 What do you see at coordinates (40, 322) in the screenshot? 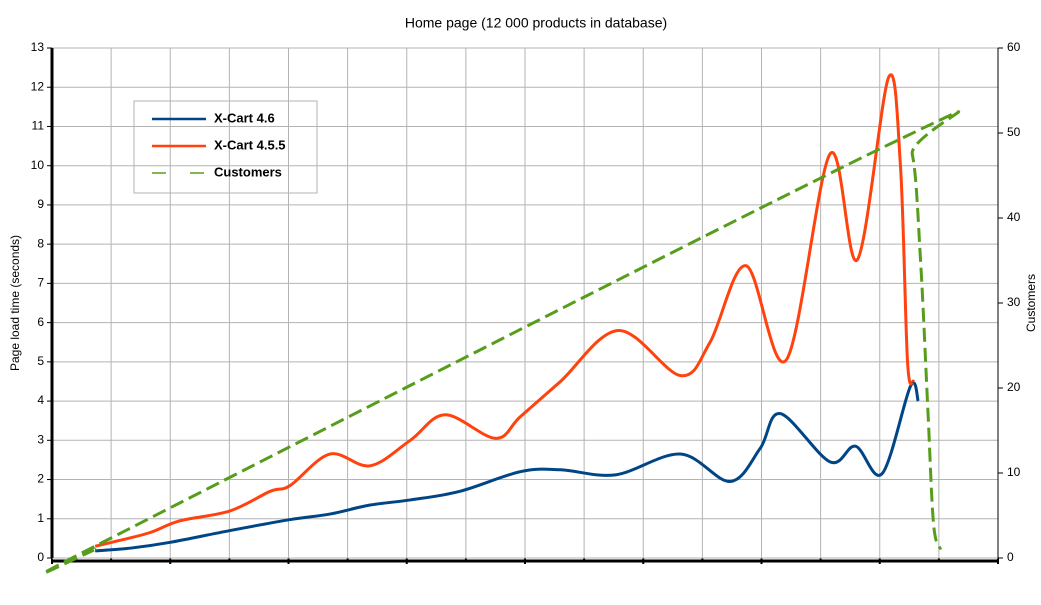
I see `y-tick-label: 6` at bounding box center [40, 322].